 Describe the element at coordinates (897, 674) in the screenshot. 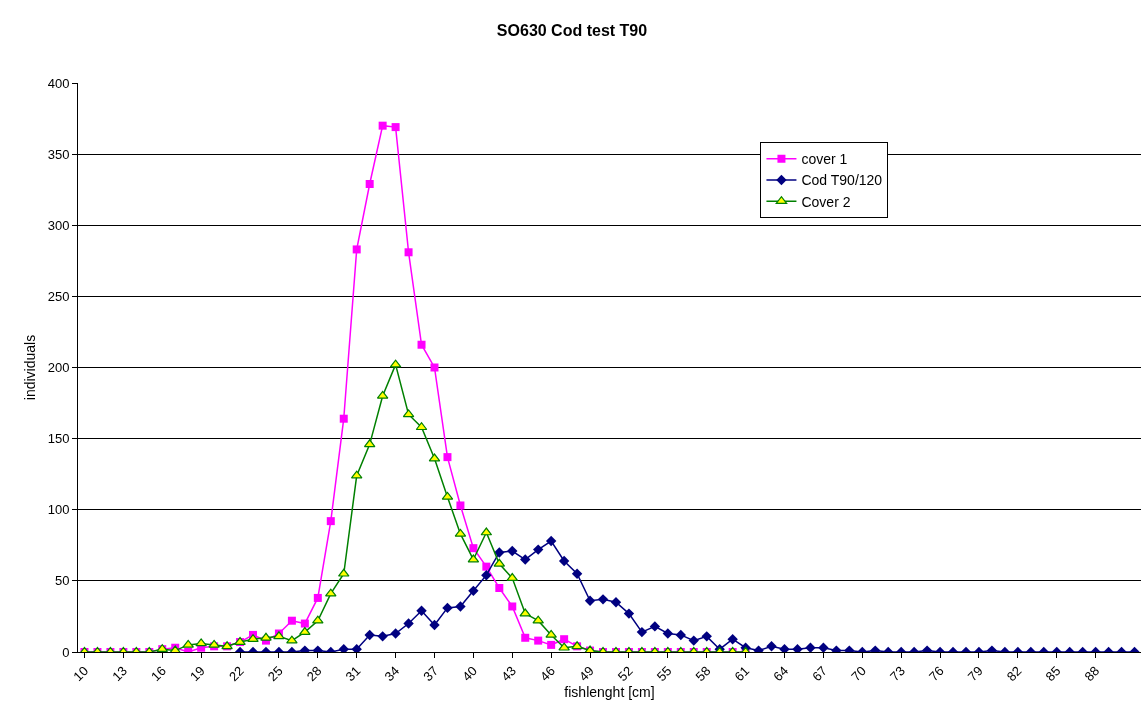

I see `x-tick-label: 73` at that location.